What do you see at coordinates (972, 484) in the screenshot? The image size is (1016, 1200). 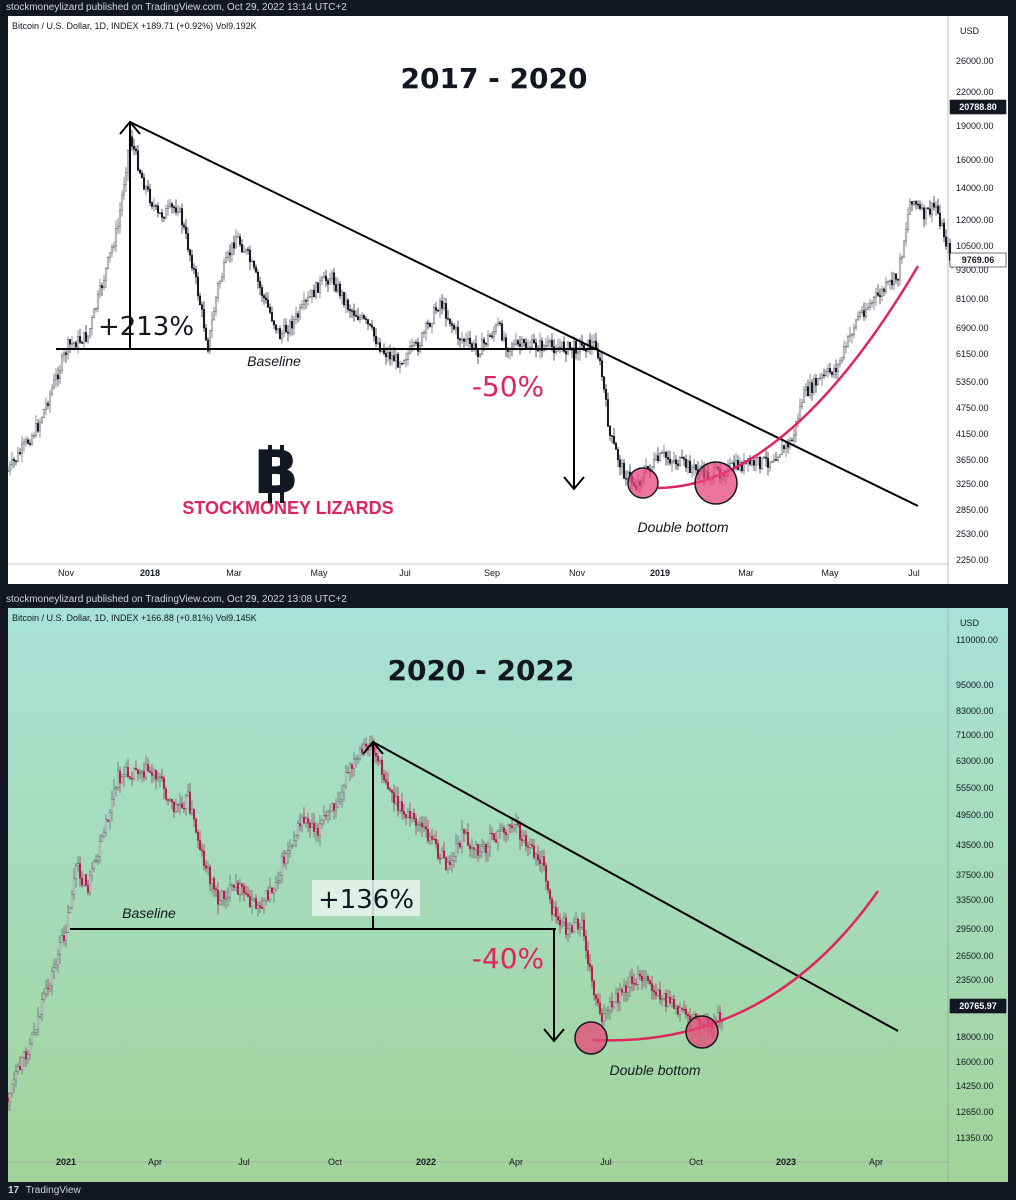 I see `y-tick-label: 3250.00` at bounding box center [972, 484].